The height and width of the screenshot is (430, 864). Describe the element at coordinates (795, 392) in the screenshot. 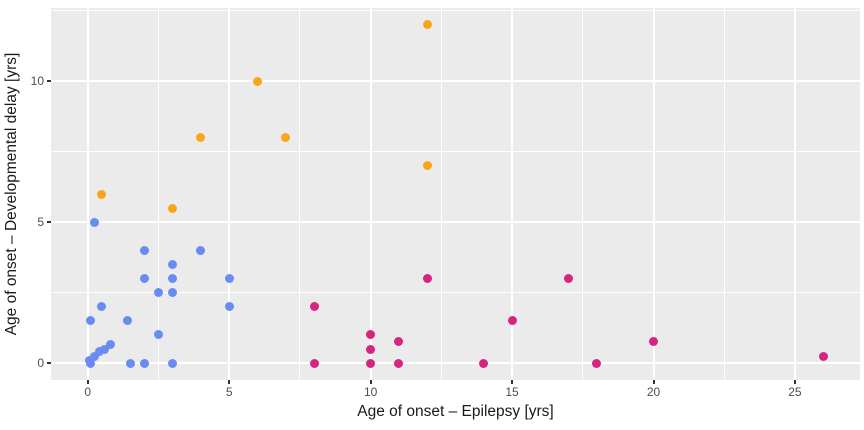

I see `x-tick-label: 25` at that location.